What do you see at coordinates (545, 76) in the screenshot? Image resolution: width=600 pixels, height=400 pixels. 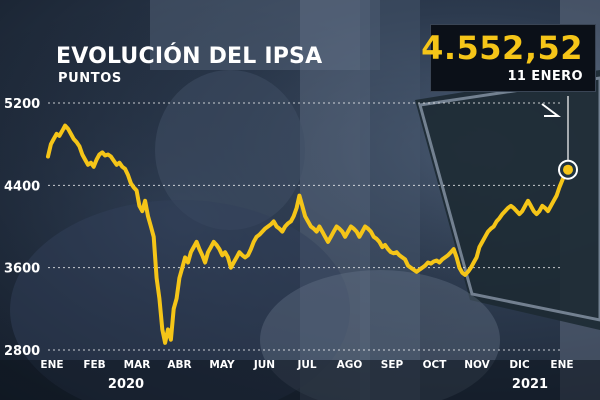 I see `latest-date: 11 ENERO` at bounding box center [545, 76].